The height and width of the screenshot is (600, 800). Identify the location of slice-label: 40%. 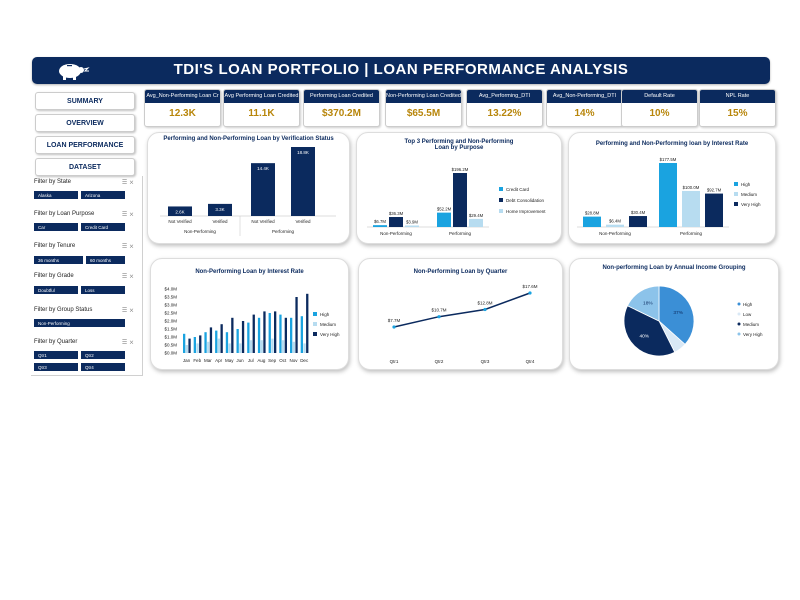
(644, 336).